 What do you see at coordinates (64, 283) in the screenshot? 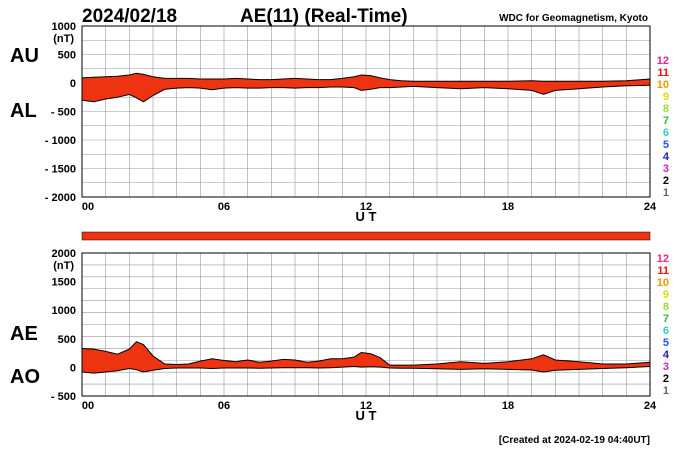
I see `y-tick-label: 1500` at bounding box center [64, 283].